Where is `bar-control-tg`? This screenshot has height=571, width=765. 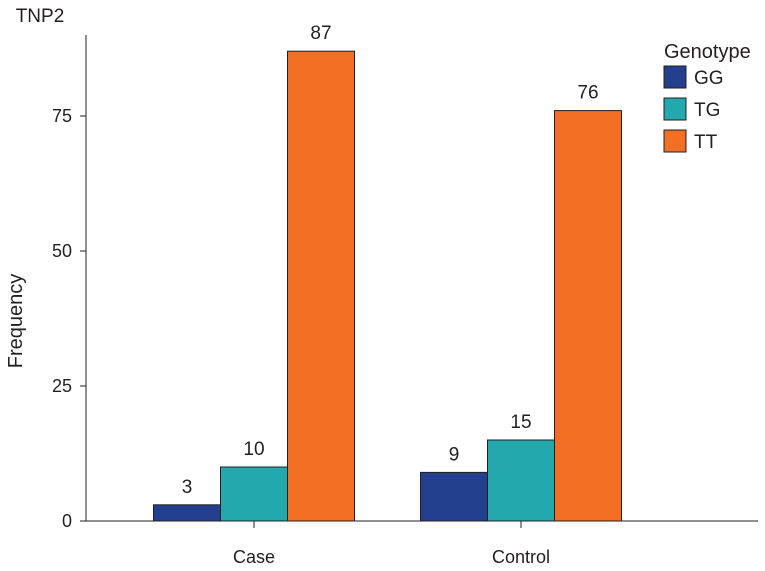 bar-control-tg is located at coordinates (521, 480).